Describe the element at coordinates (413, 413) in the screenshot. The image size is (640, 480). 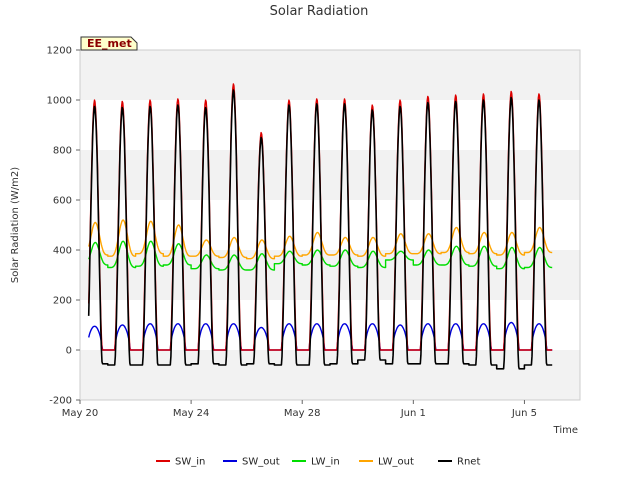
I see `x-tick-label: Jun 1` at that location.